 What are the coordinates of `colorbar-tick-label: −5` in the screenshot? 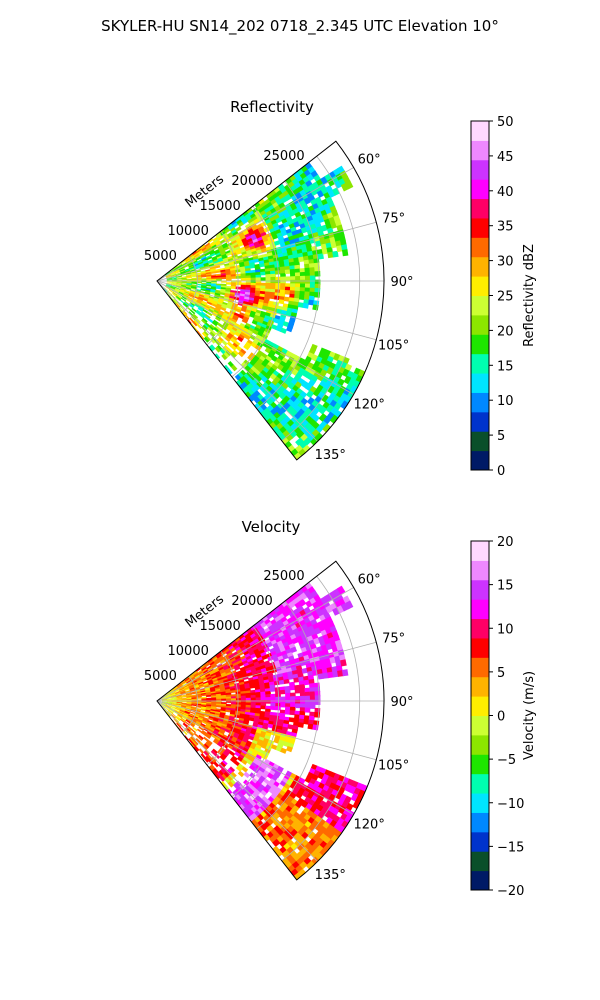 It's located at (506, 760).